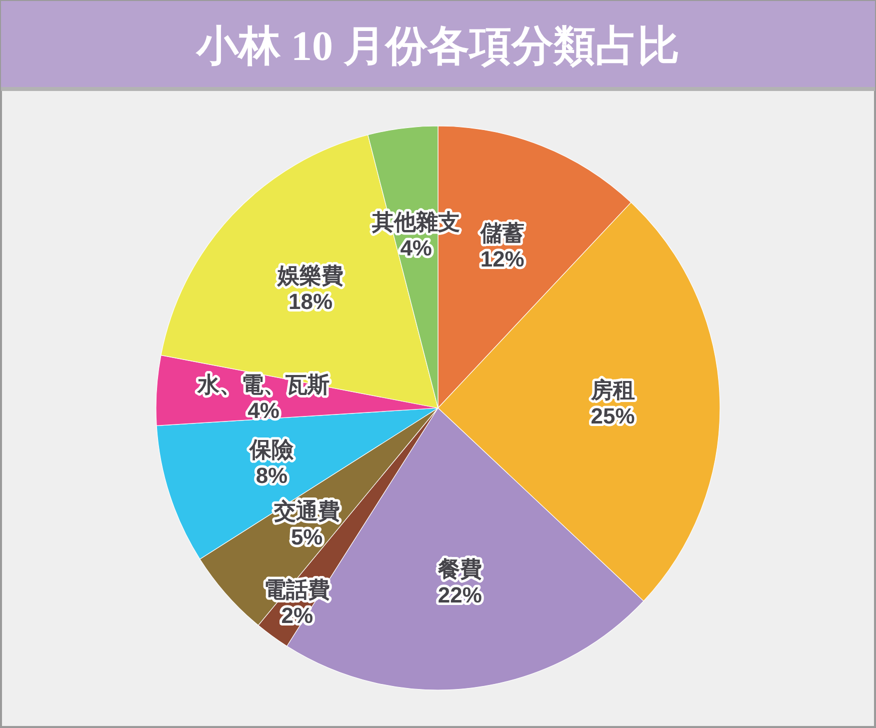 The image size is (876, 728). I want to click on title: 小林 10 月份各項分類占比, so click(438, 47).